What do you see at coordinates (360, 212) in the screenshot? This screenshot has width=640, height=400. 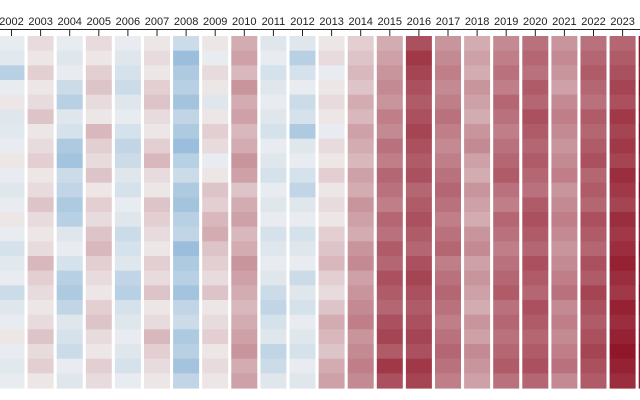 I see `heatmap-column-2014` at bounding box center [360, 212].